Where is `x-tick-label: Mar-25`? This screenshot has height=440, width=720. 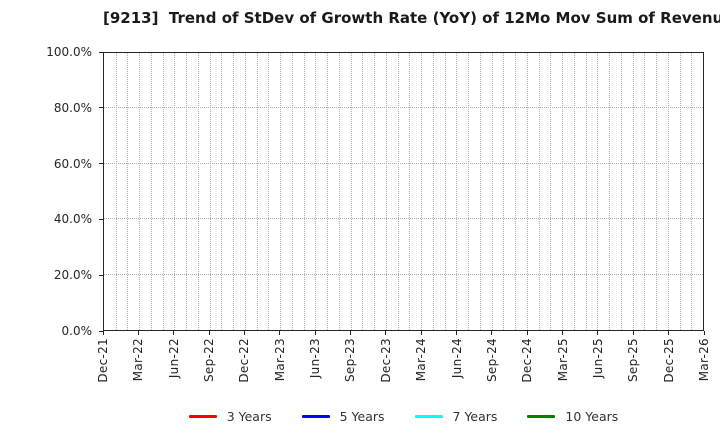 x-tick-label: Mar-25 is located at coordinates (562, 360).